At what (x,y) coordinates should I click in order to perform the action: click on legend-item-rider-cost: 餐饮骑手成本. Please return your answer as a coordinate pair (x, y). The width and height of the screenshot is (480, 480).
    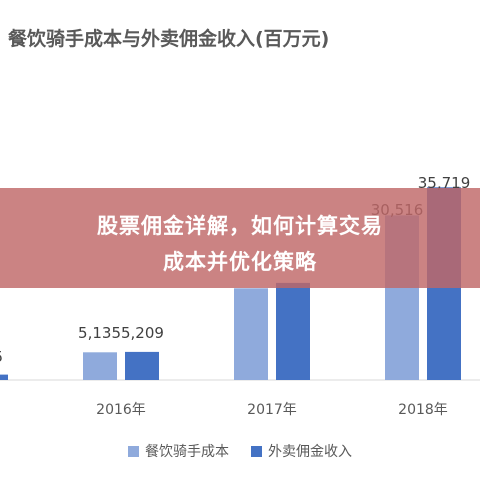
    Looking at the image, I should click on (178, 451).